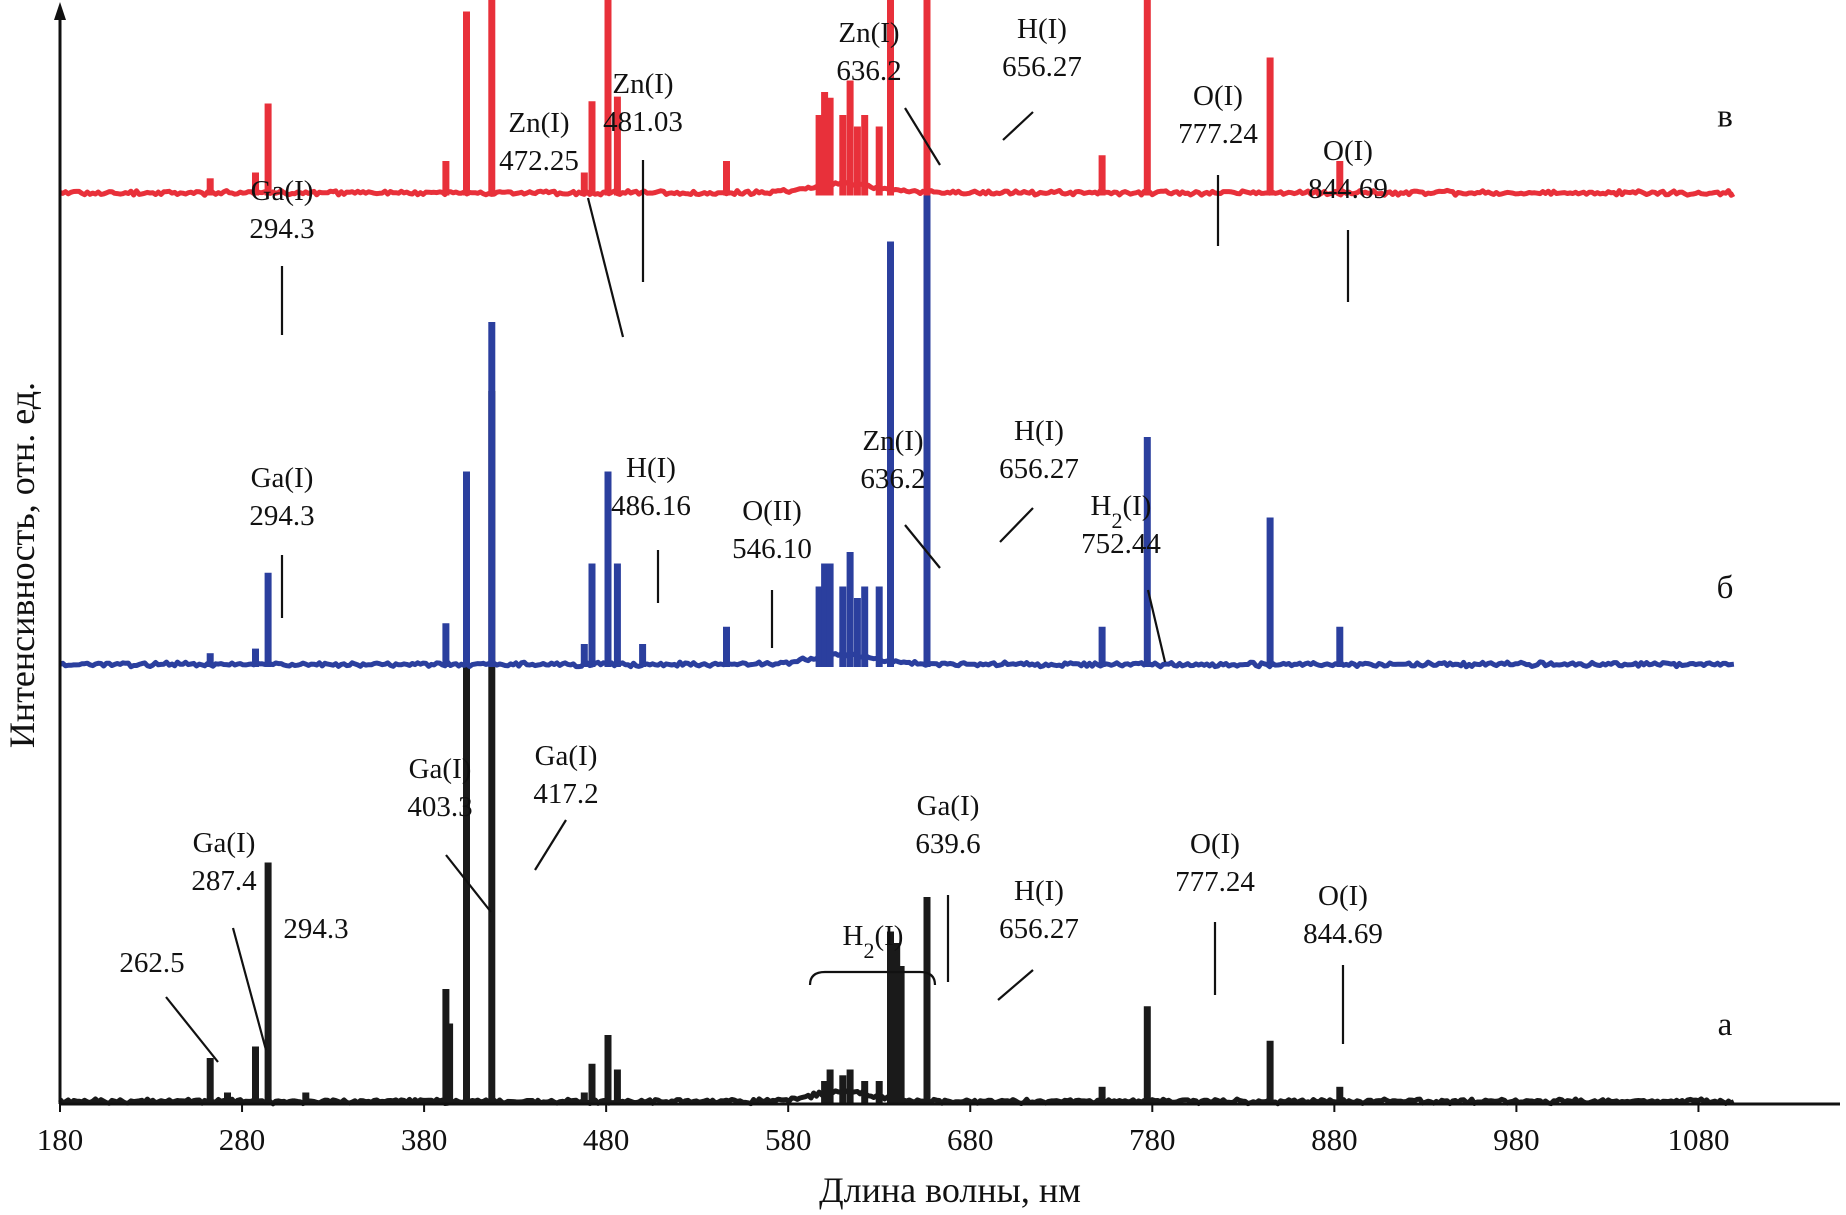  What do you see at coordinates (651, 468) in the screenshot?
I see `annotation-11-line-0: H(I)` at bounding box center [651, 468].